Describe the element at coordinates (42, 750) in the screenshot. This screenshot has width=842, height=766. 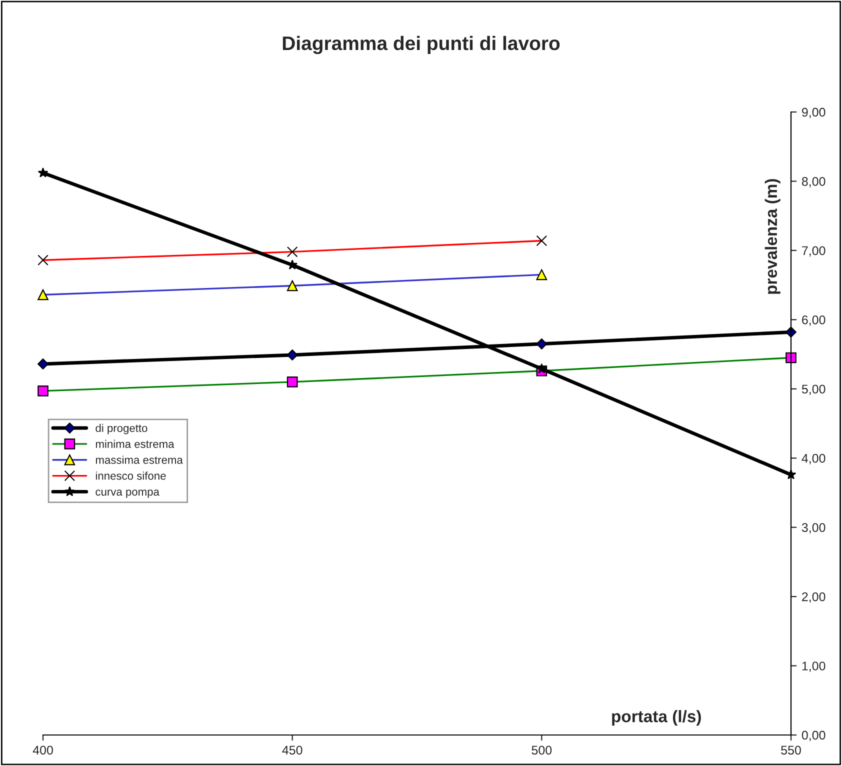
I see `x-tick-label: 400` at that location.